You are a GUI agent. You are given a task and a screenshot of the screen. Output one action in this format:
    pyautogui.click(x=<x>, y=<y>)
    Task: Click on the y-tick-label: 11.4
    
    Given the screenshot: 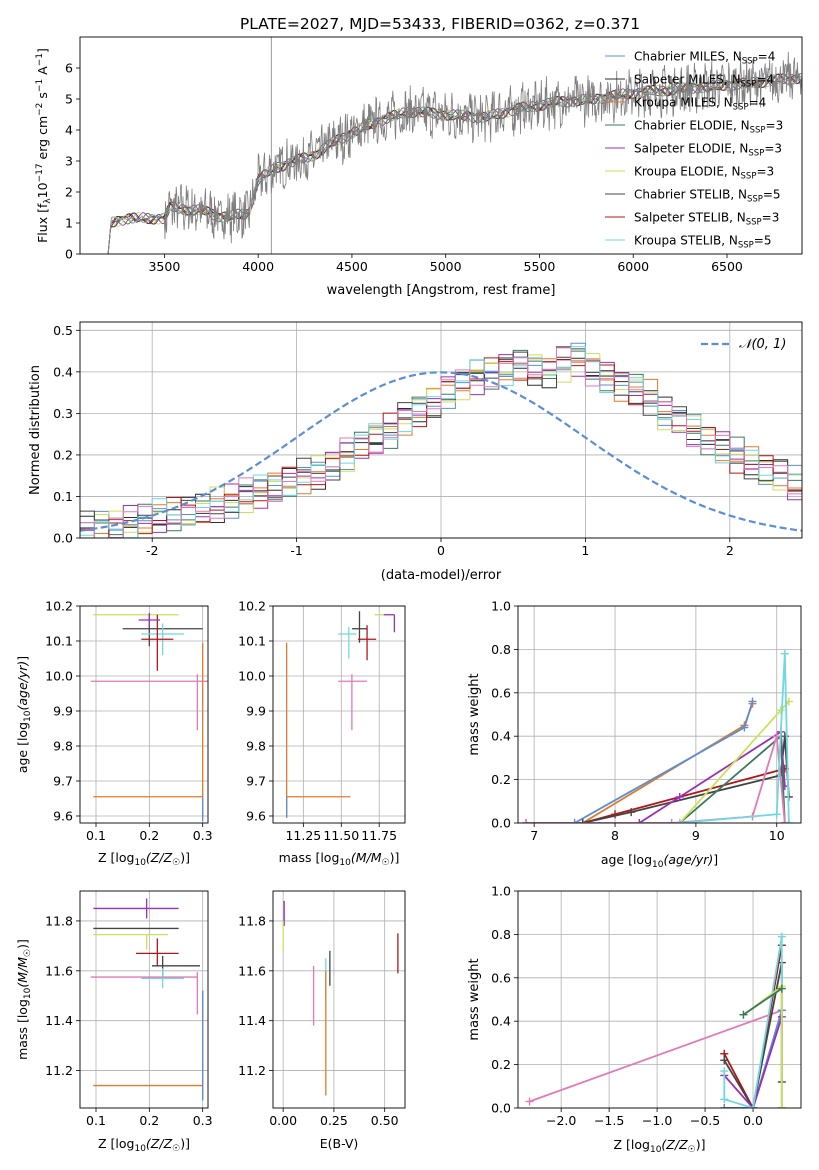 What is the action you would take?
    pyautogui.click(x=252, y=1020)
    